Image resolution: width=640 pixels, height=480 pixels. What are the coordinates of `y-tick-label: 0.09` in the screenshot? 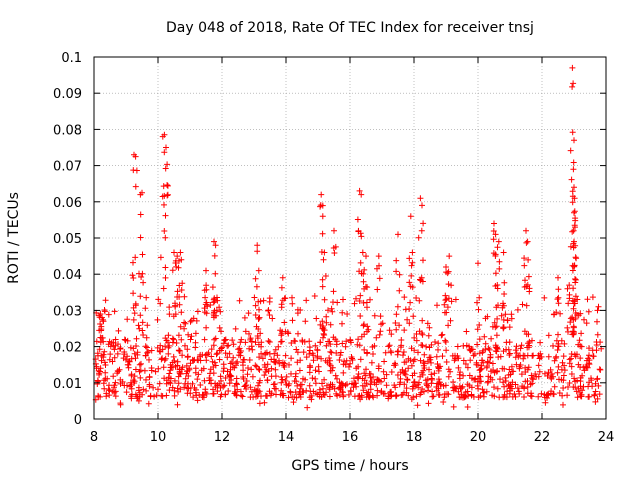 It's located at (67, 94).